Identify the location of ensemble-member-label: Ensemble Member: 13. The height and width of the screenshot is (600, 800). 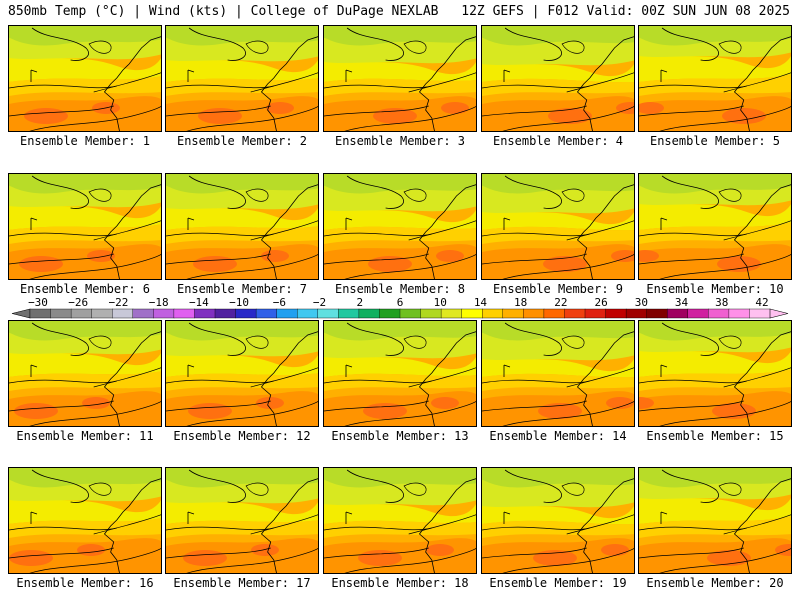
(400, 436).